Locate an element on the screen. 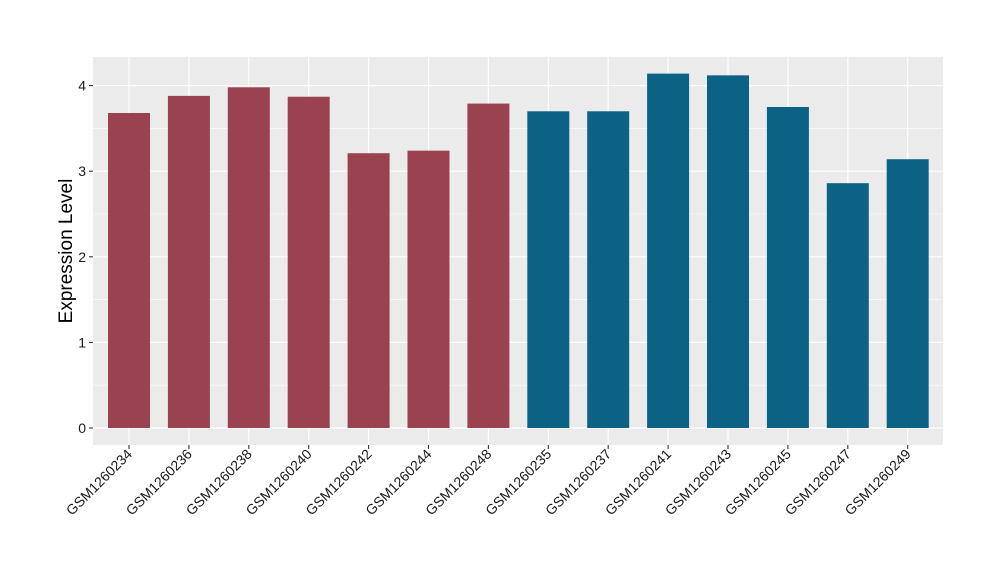 This screenshot has width=1000, height=580. y-tick-label: 1 is located at coordinates (82, 342).